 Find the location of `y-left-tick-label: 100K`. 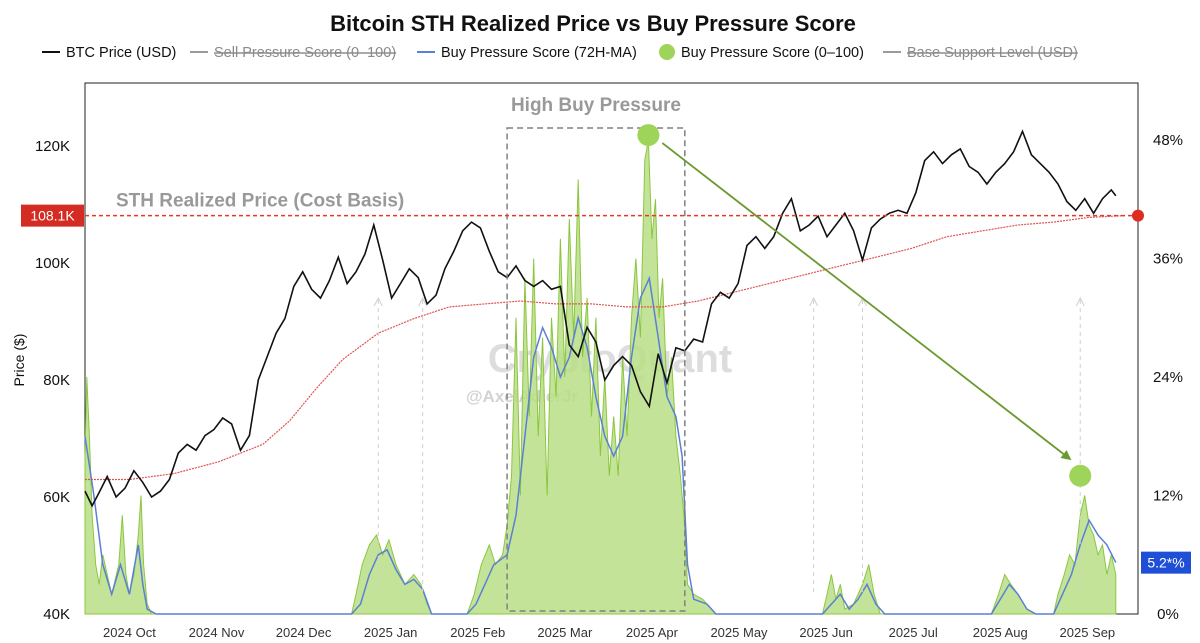

y-left-tick-label: 100K is located at coordinates (52, 263).